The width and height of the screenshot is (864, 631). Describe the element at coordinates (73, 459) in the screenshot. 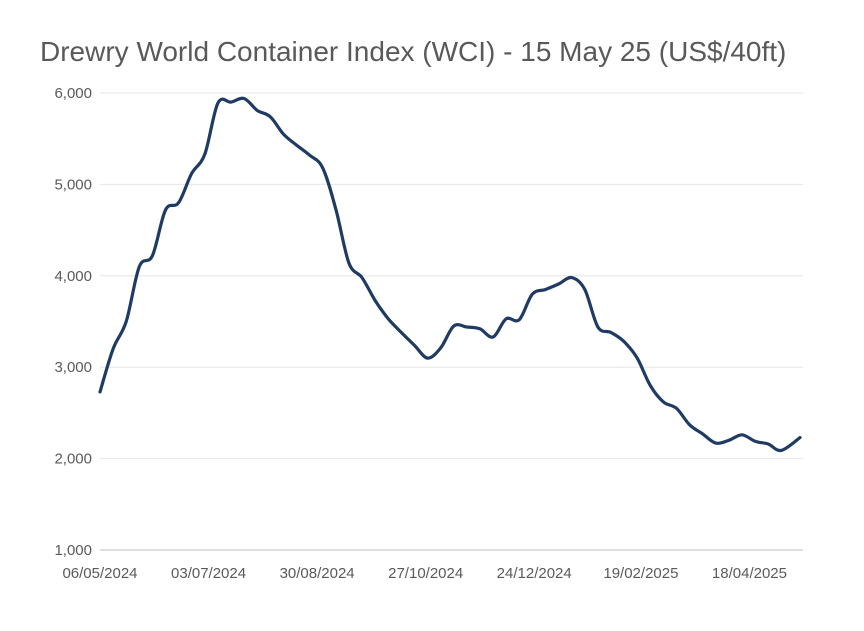

I see `y-tick-label: 2,000` at that location.